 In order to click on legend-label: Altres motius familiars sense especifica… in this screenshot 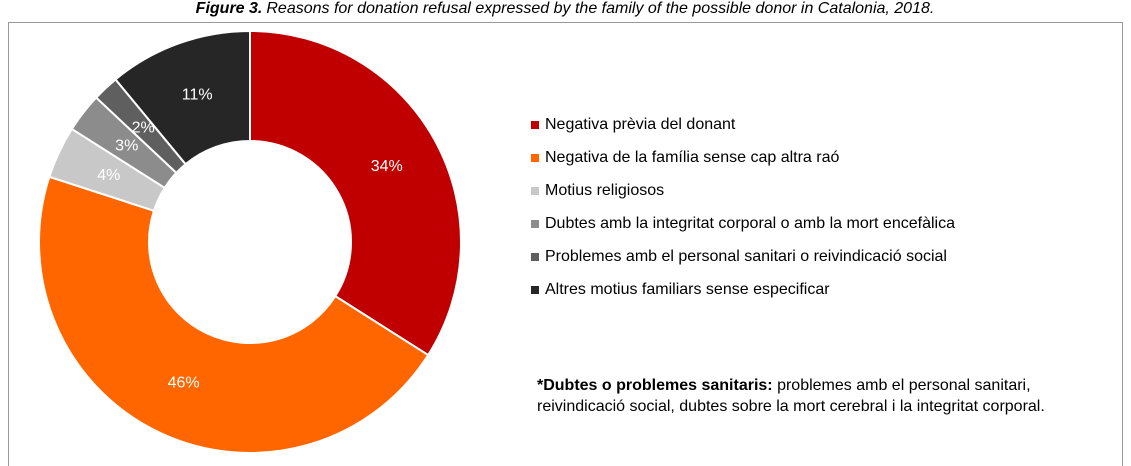, I will do `click(687, 289)`.